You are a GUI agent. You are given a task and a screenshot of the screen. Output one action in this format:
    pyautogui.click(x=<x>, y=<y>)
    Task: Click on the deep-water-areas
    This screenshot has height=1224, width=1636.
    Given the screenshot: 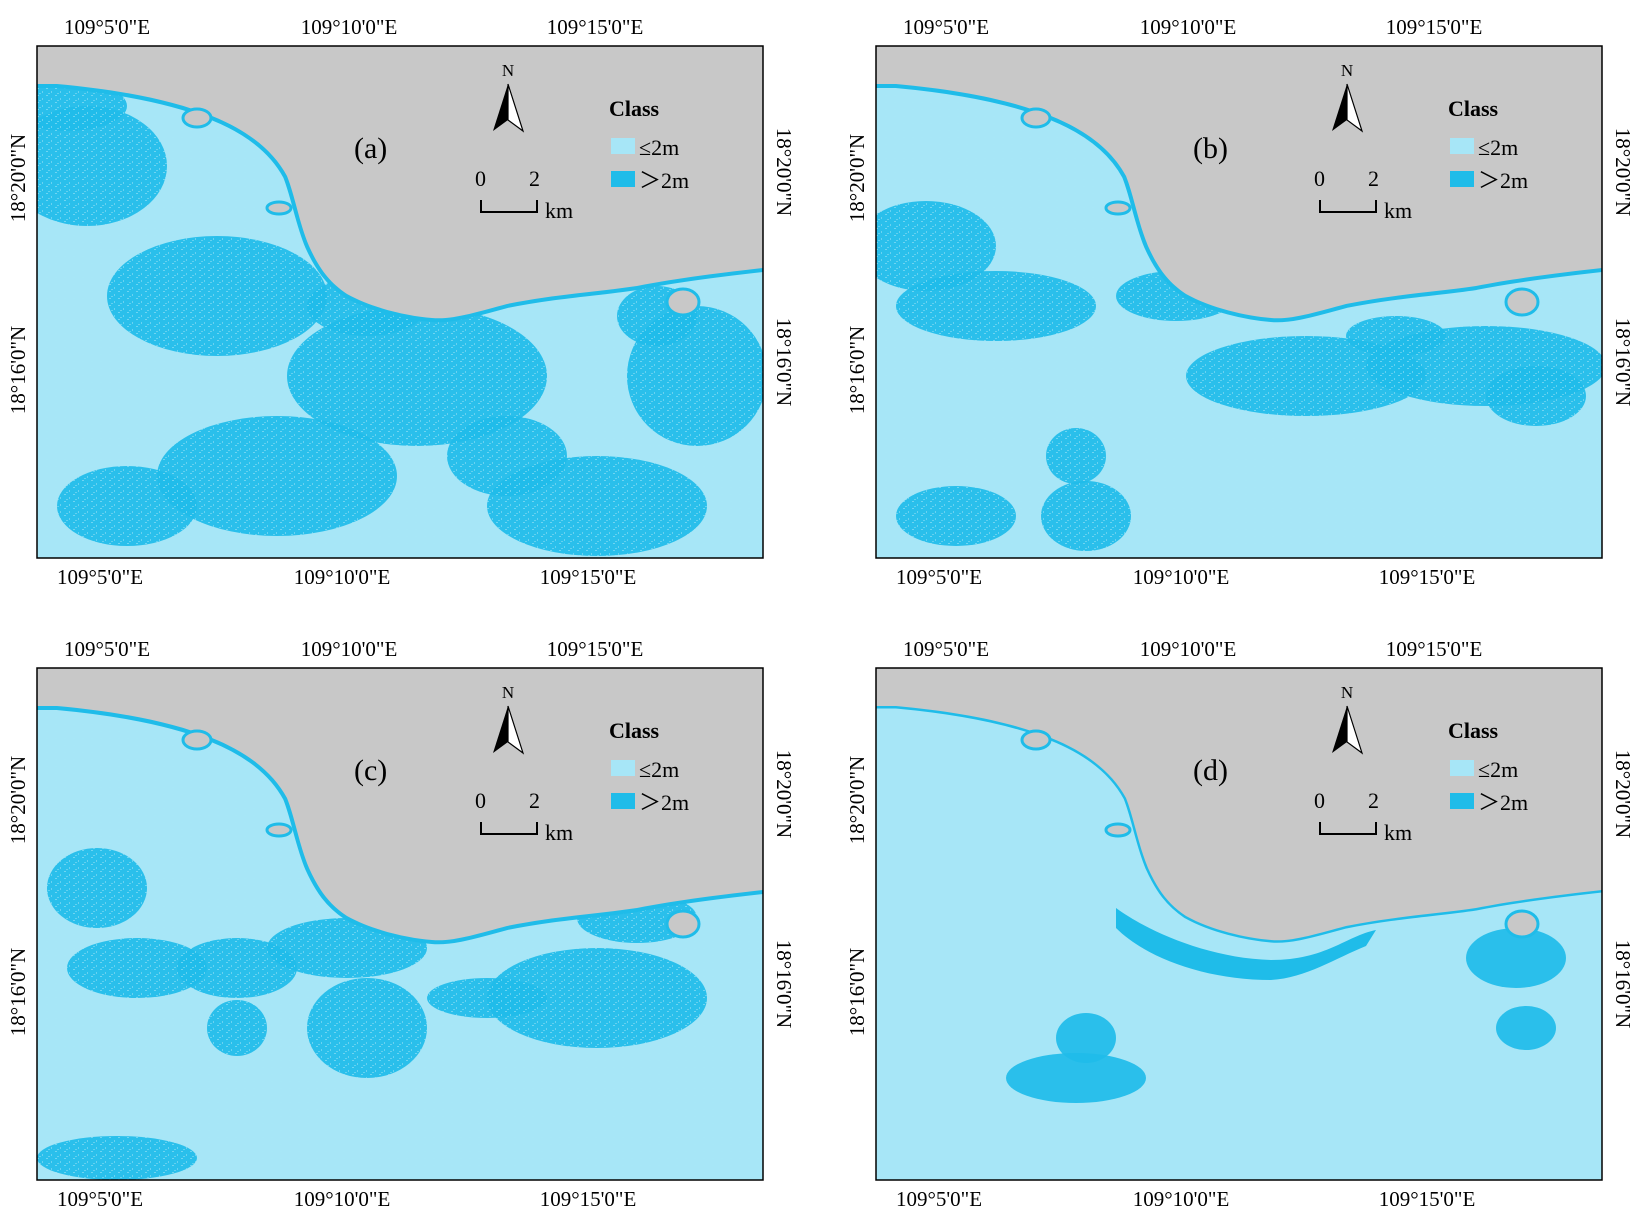 What is the action you would take?
    pyautogui.click(x=1286, y=1005)
    